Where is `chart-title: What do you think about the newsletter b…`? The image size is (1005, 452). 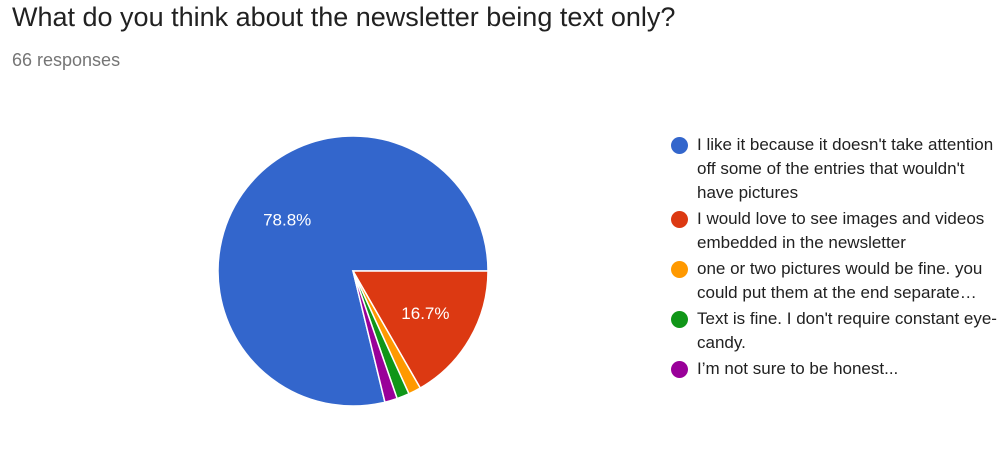 chart-title: What do you think about the newsletter b… is located at coordinates (344, 17).